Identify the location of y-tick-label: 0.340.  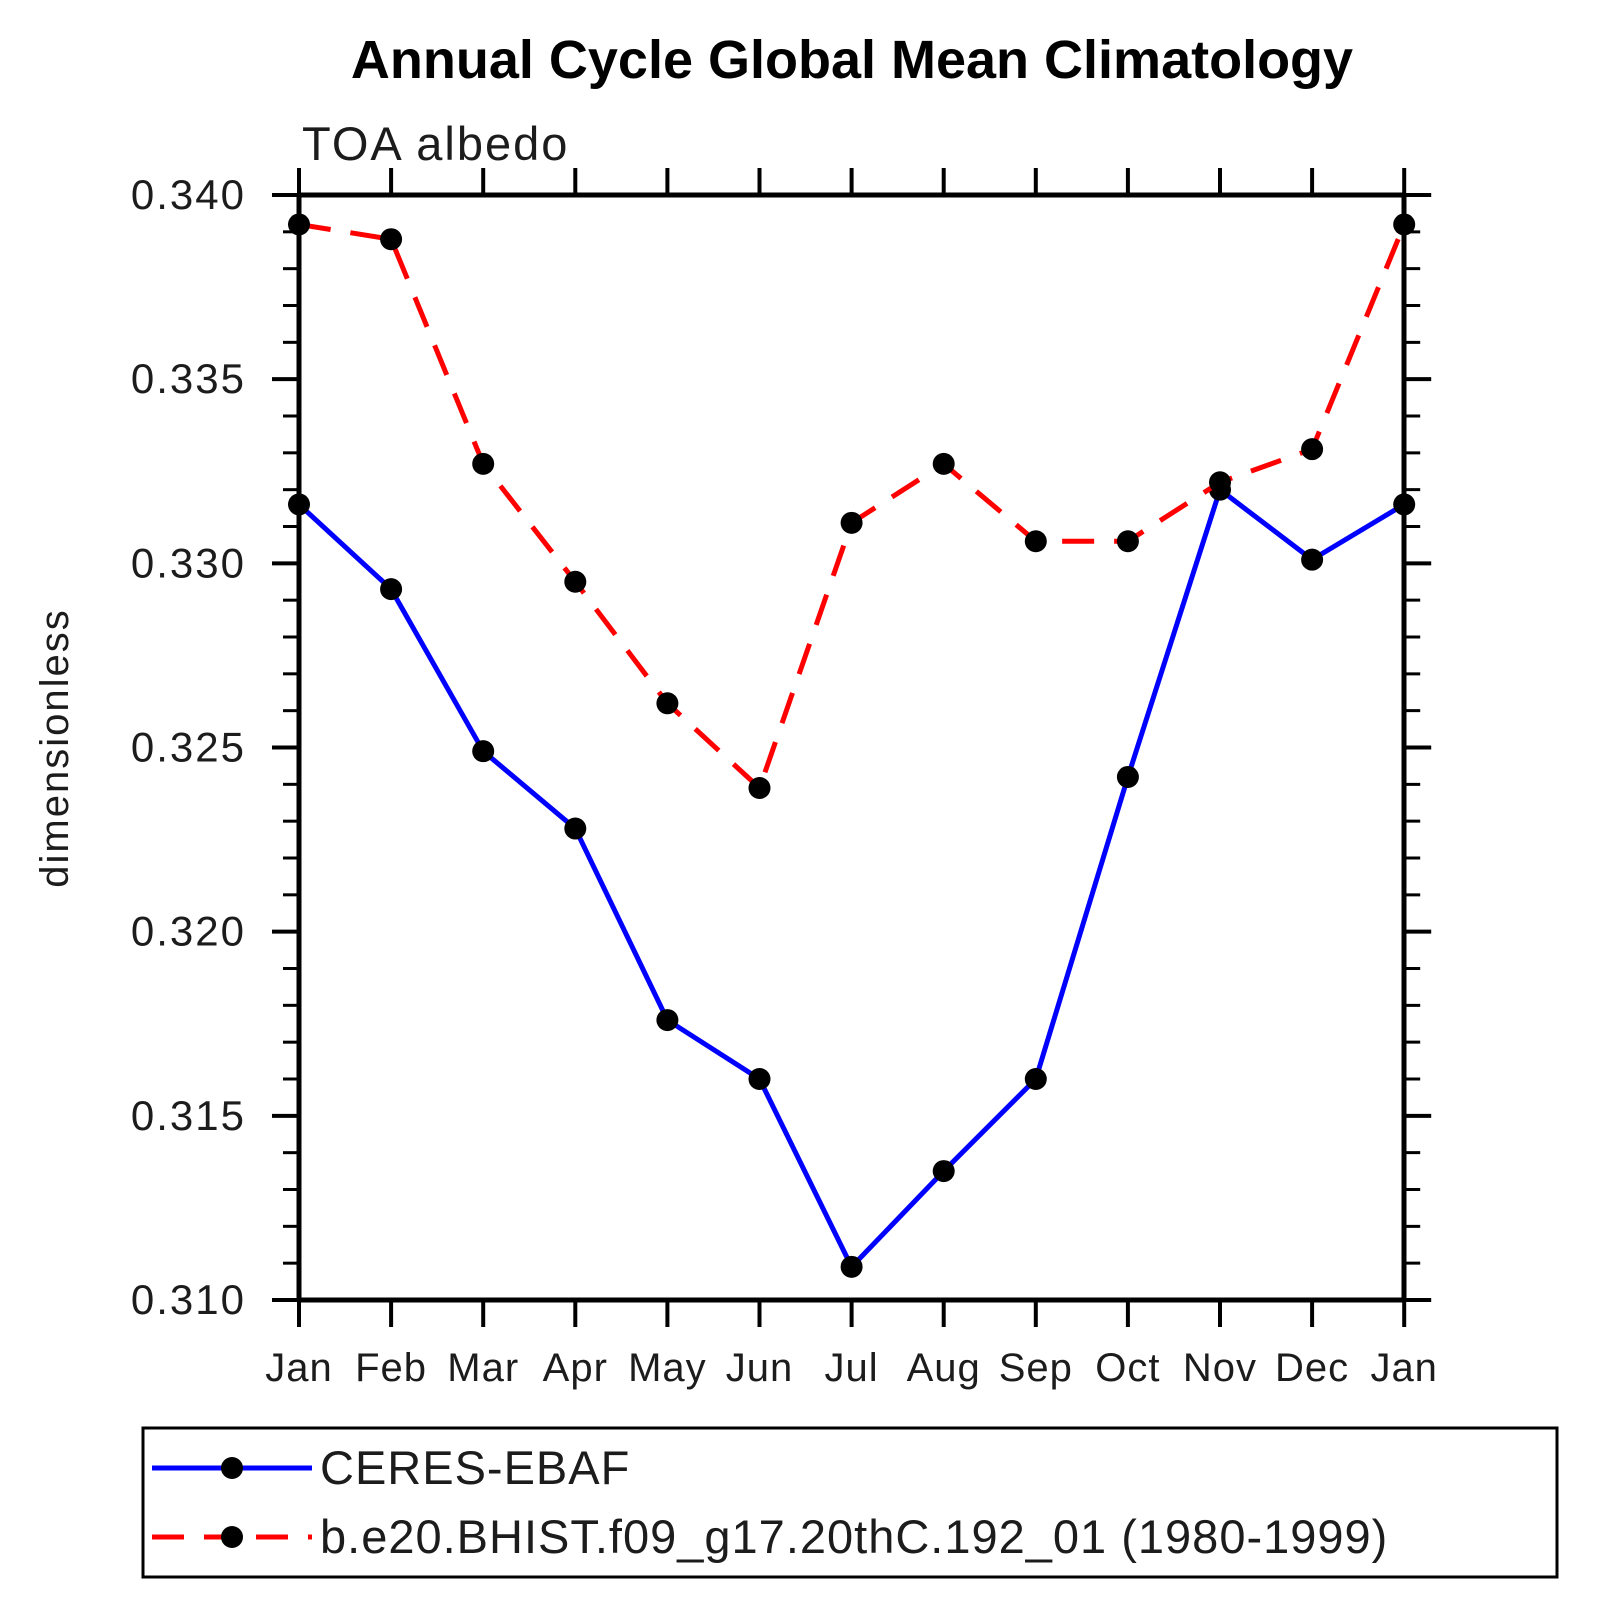
(188, 194).